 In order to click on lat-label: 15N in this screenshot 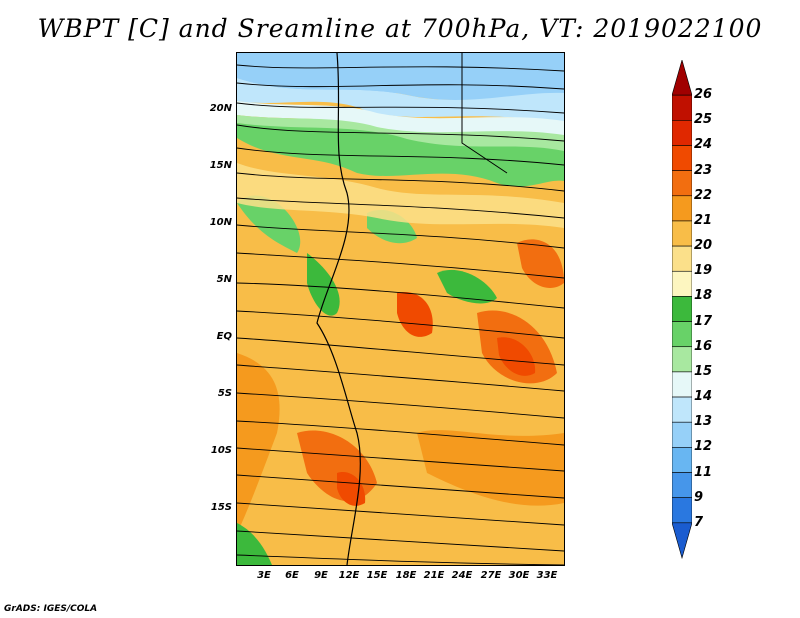, I will do `click(220, 165)`.